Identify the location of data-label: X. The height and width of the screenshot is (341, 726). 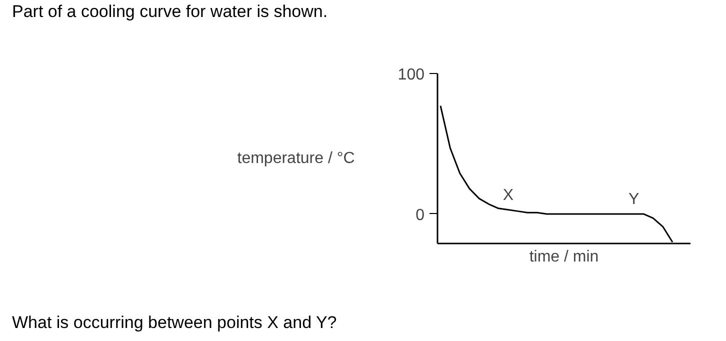
(508, 195).